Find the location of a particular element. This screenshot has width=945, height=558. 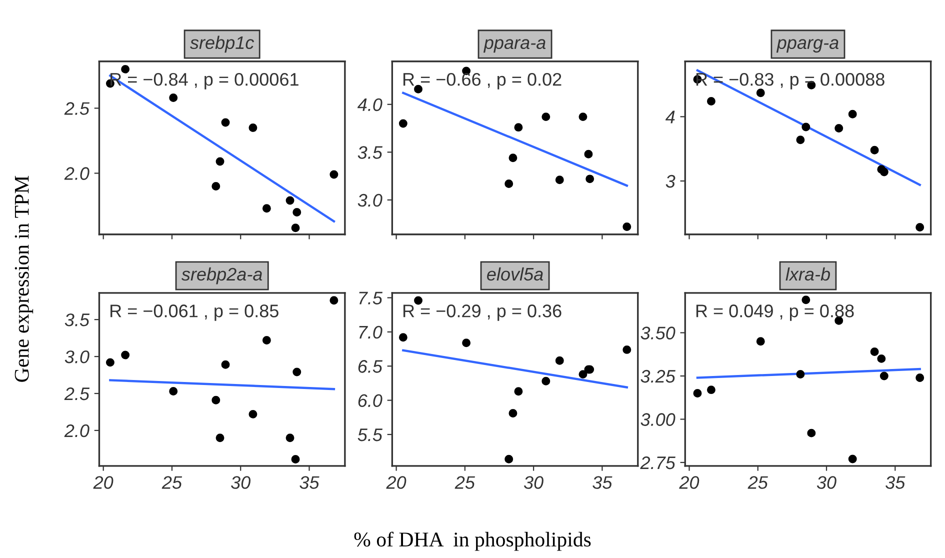

y-tick-label: 3.25 is located at coordinates (658, 376).